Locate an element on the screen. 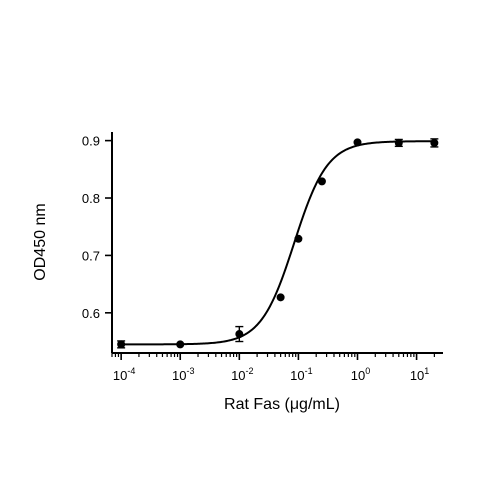 The image size is (500, 500). y-tick-label: 0.6 is located at coordinates (91, 313).